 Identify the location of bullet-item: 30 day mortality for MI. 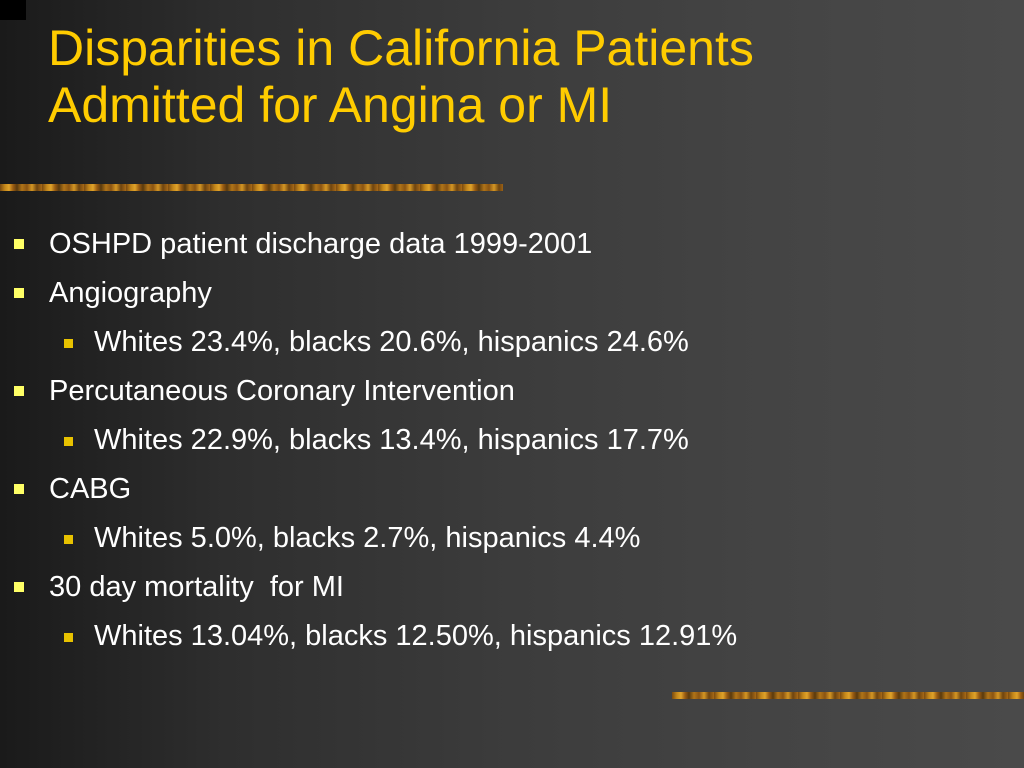
(512, 589).